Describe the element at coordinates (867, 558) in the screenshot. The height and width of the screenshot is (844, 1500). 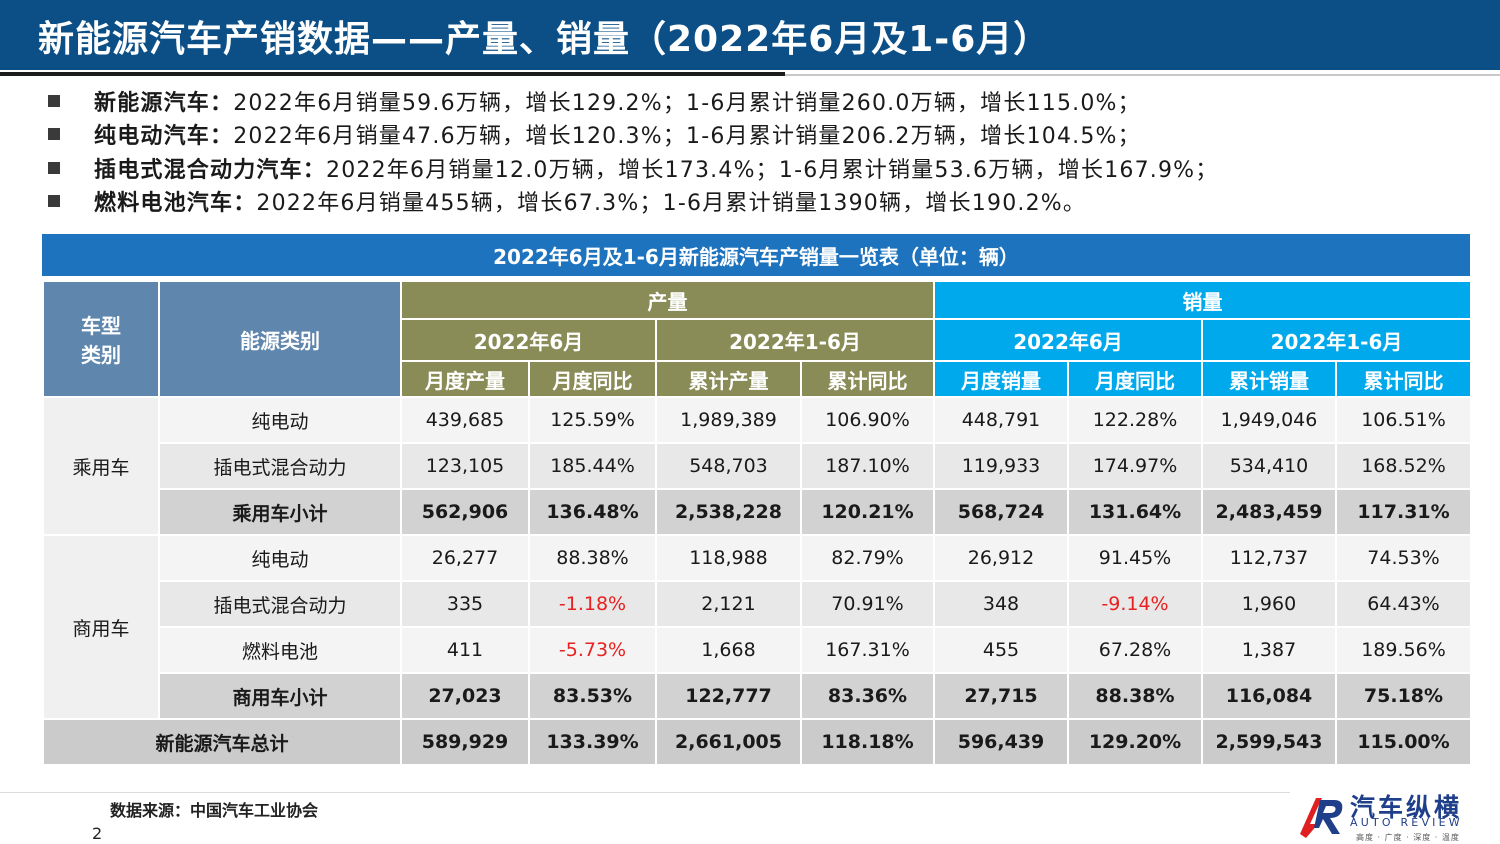
I see `value-cell: 82.79%` at that location.